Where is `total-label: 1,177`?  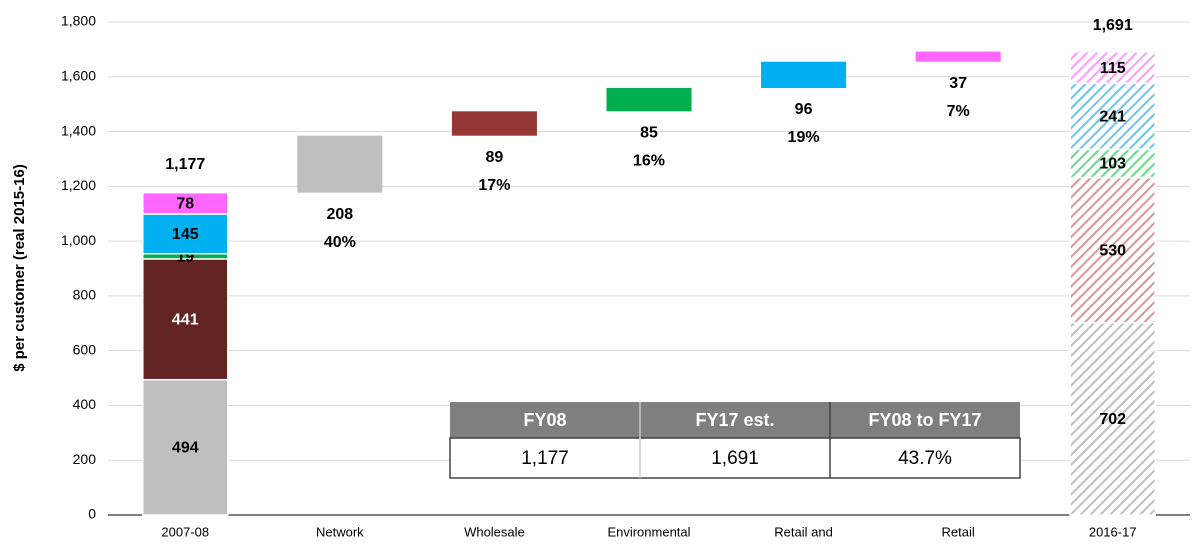 total-label: 1,177 is located at coordinates (185, 164).